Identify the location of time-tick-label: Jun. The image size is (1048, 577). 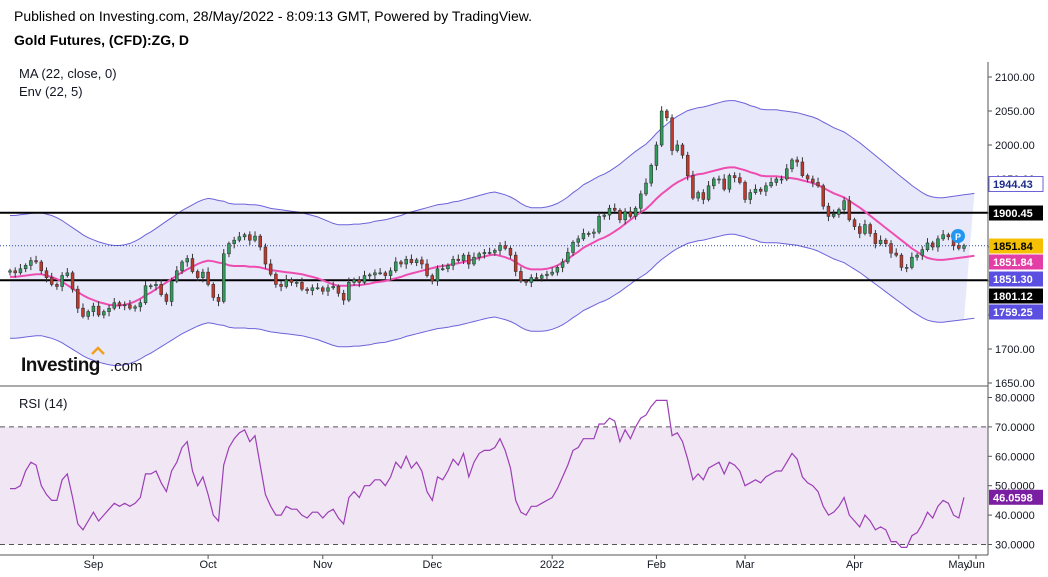
(976, 565).